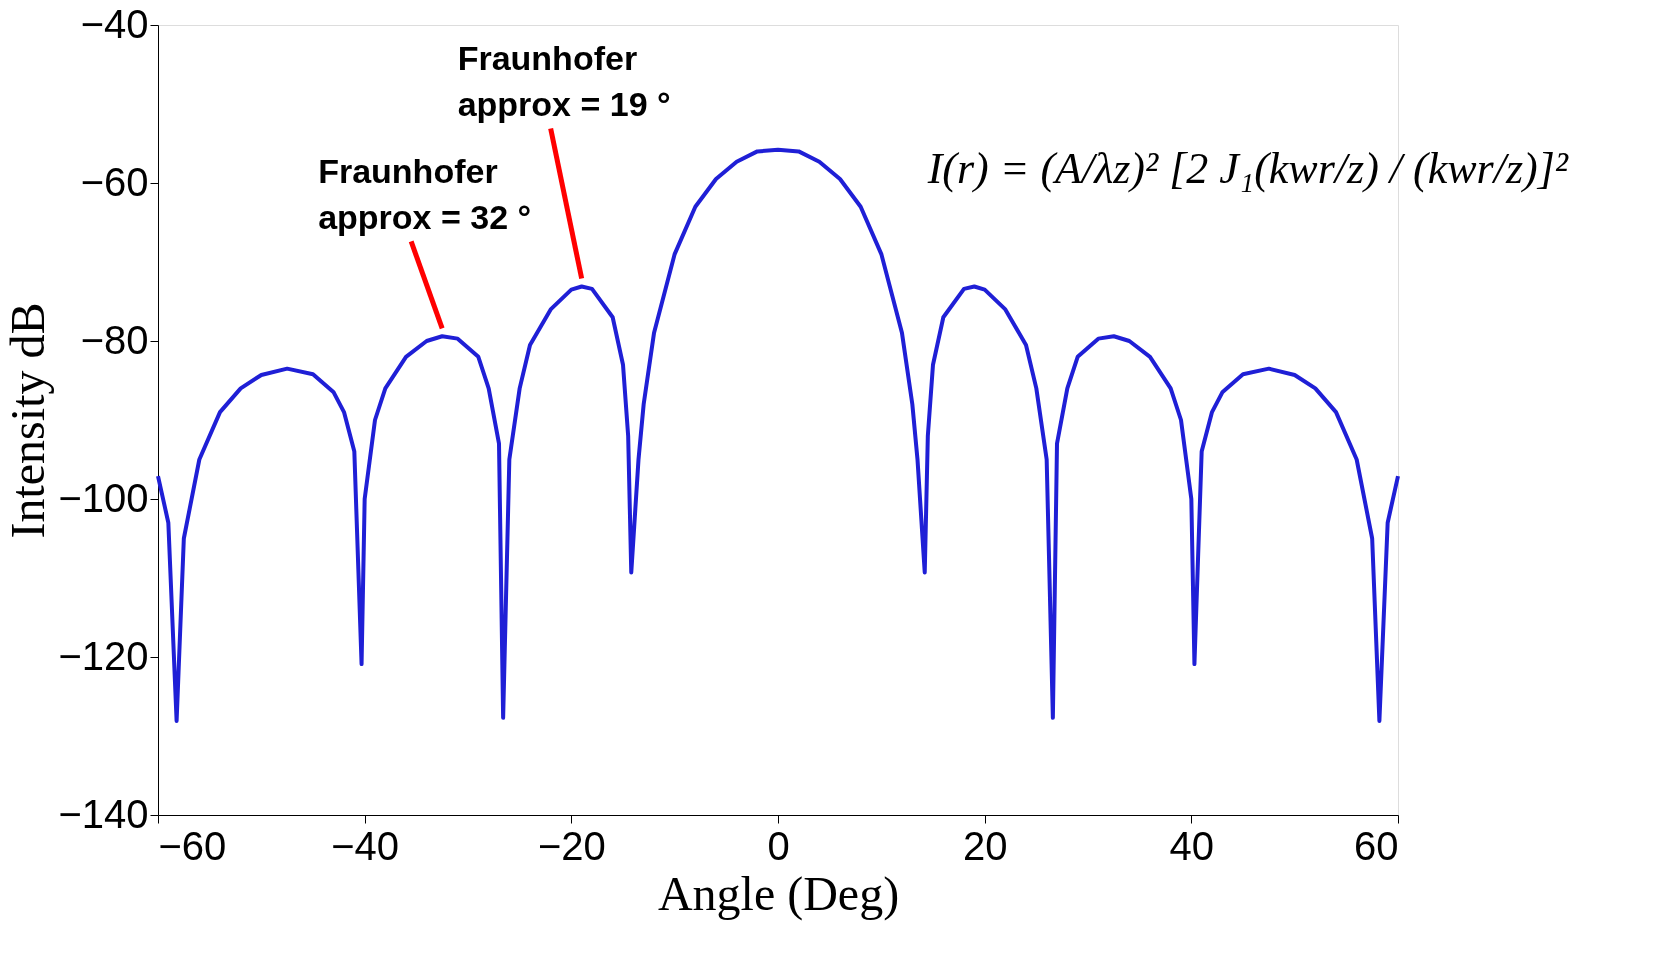 This screenshot has height=973, width=1662. What do you see at coordinates (114, 181) in the screenshot?
I see `y-tick-label: −60` at bounding box center [114, 181].